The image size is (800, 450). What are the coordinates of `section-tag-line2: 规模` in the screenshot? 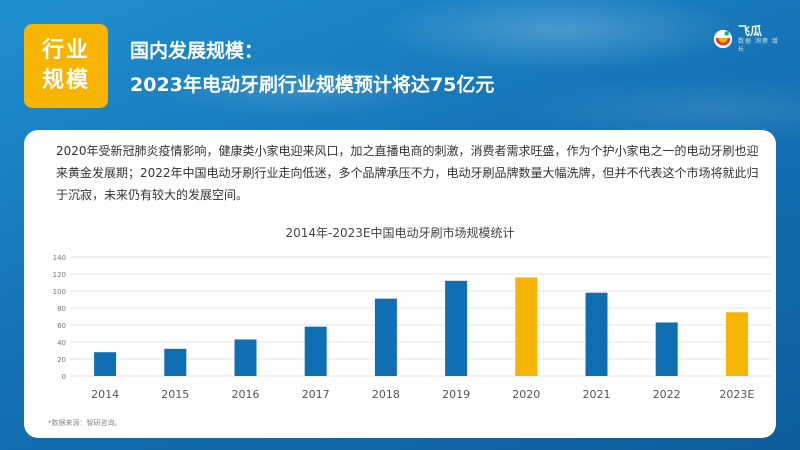 It's located at (65, 80).